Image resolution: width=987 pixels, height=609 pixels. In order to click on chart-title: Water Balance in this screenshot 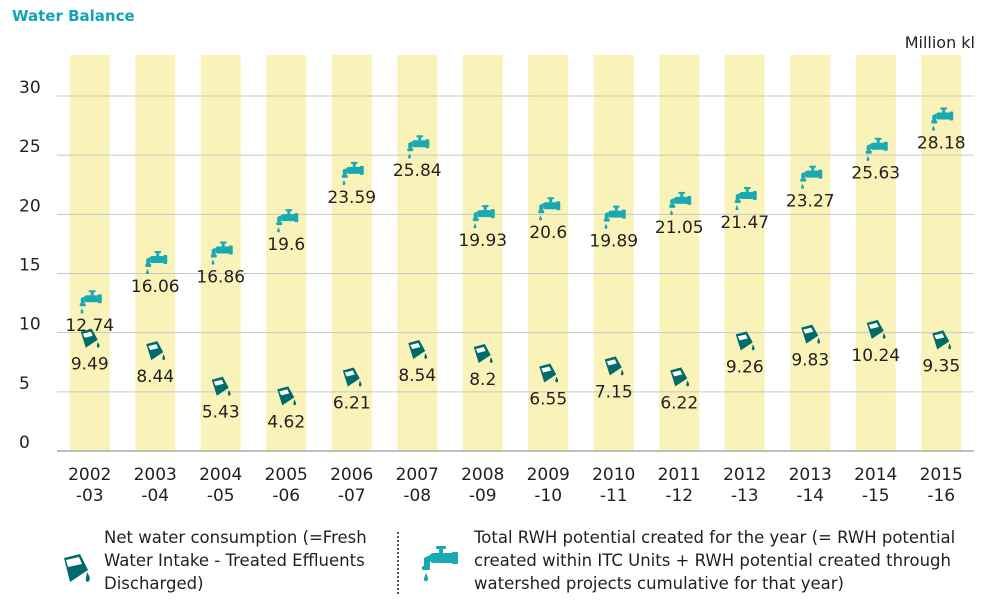, I will do `click(73, 16)`.